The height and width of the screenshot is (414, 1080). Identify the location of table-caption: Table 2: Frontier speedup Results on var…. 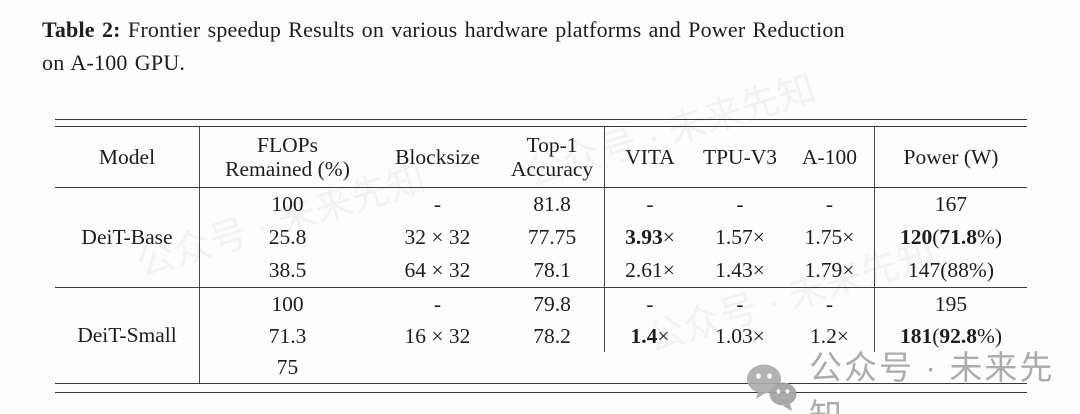
(549, 46).